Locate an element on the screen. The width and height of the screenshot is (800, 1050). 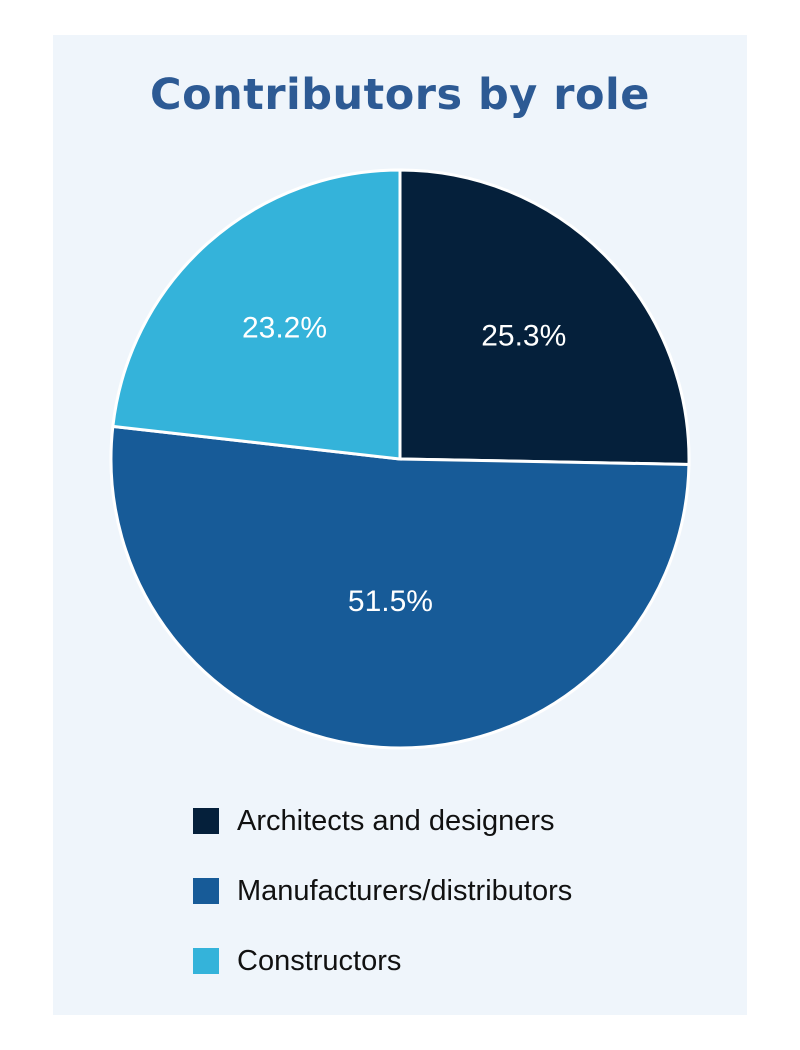
legend-item-manufacturers: Manufacturers/distributors is located at coordinates (382, 891).